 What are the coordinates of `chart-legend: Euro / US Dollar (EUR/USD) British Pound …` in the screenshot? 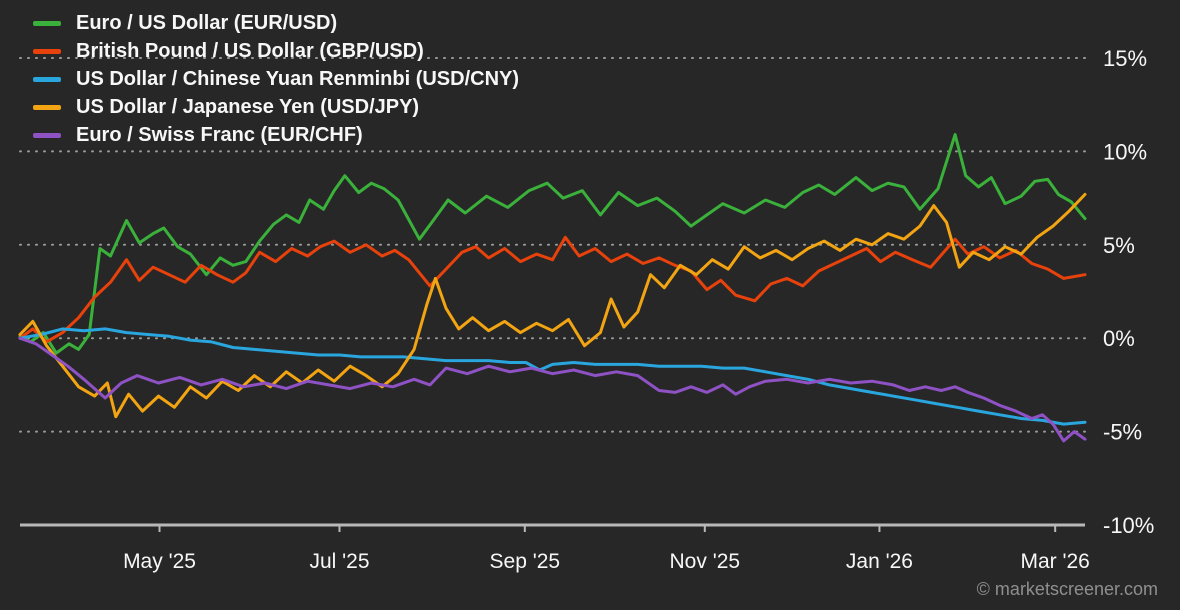 It's located at (276, 79).